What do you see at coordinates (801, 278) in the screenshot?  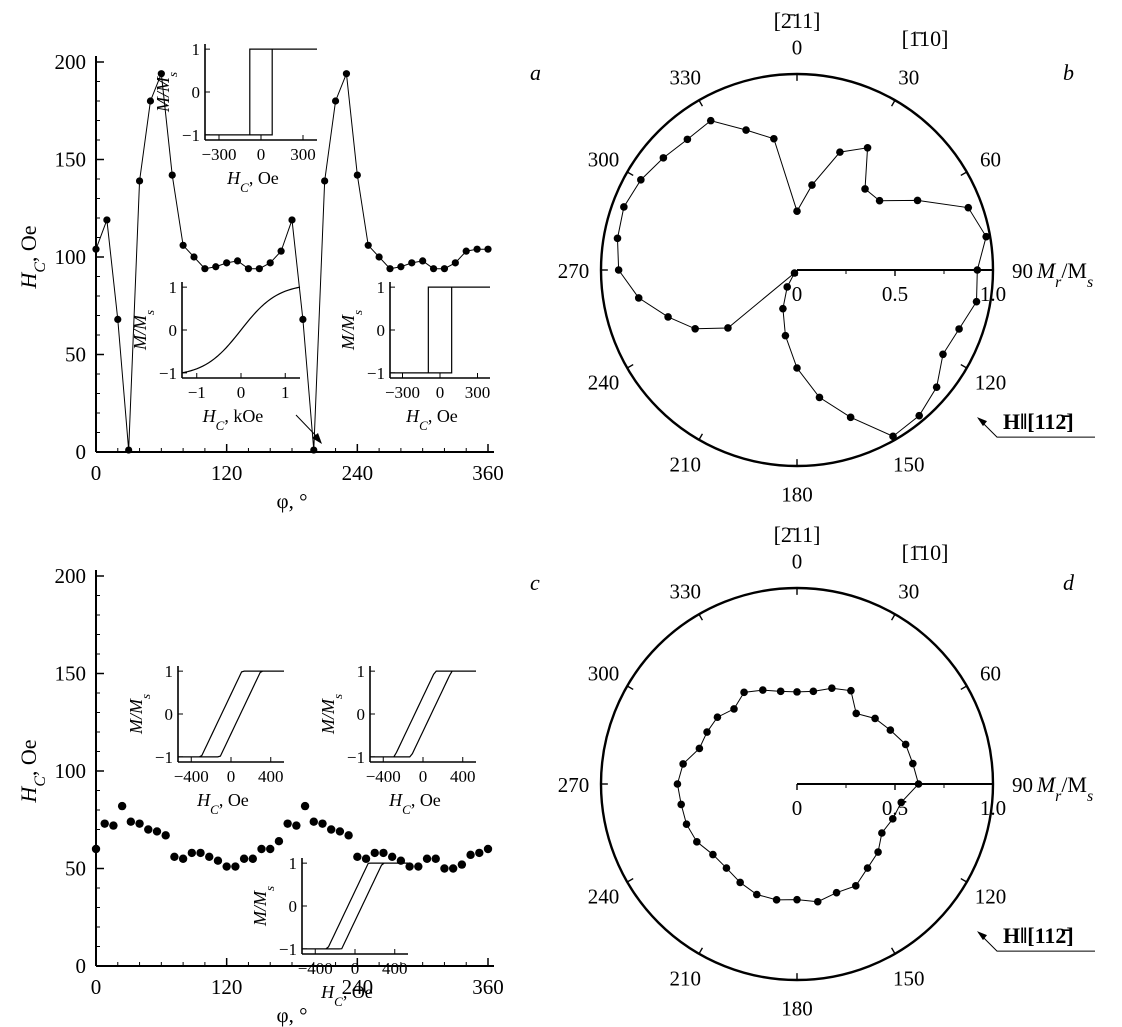 I see `data-line` at bounding box center [801, 278].